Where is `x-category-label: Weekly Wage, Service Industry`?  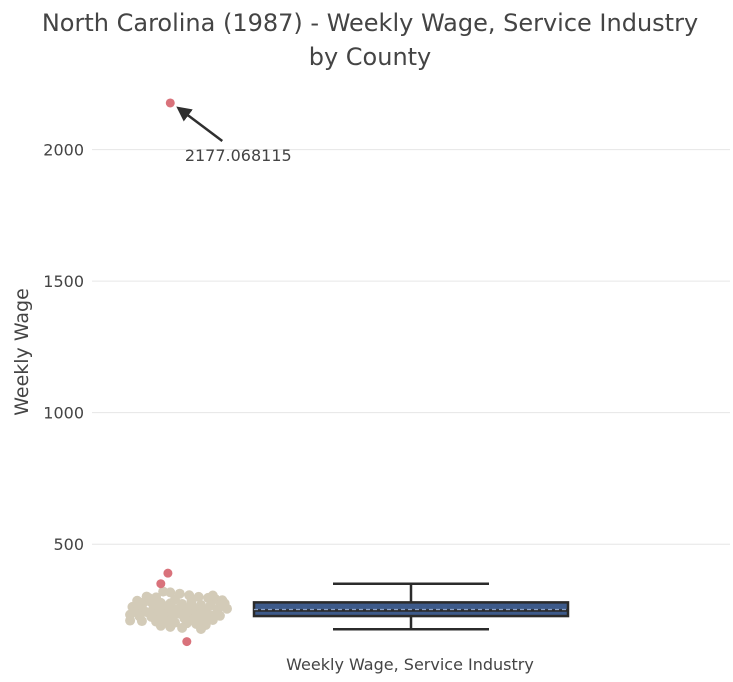 x-category-label: Weekly Wage, Service Industry is located at coordinates (410, 664).